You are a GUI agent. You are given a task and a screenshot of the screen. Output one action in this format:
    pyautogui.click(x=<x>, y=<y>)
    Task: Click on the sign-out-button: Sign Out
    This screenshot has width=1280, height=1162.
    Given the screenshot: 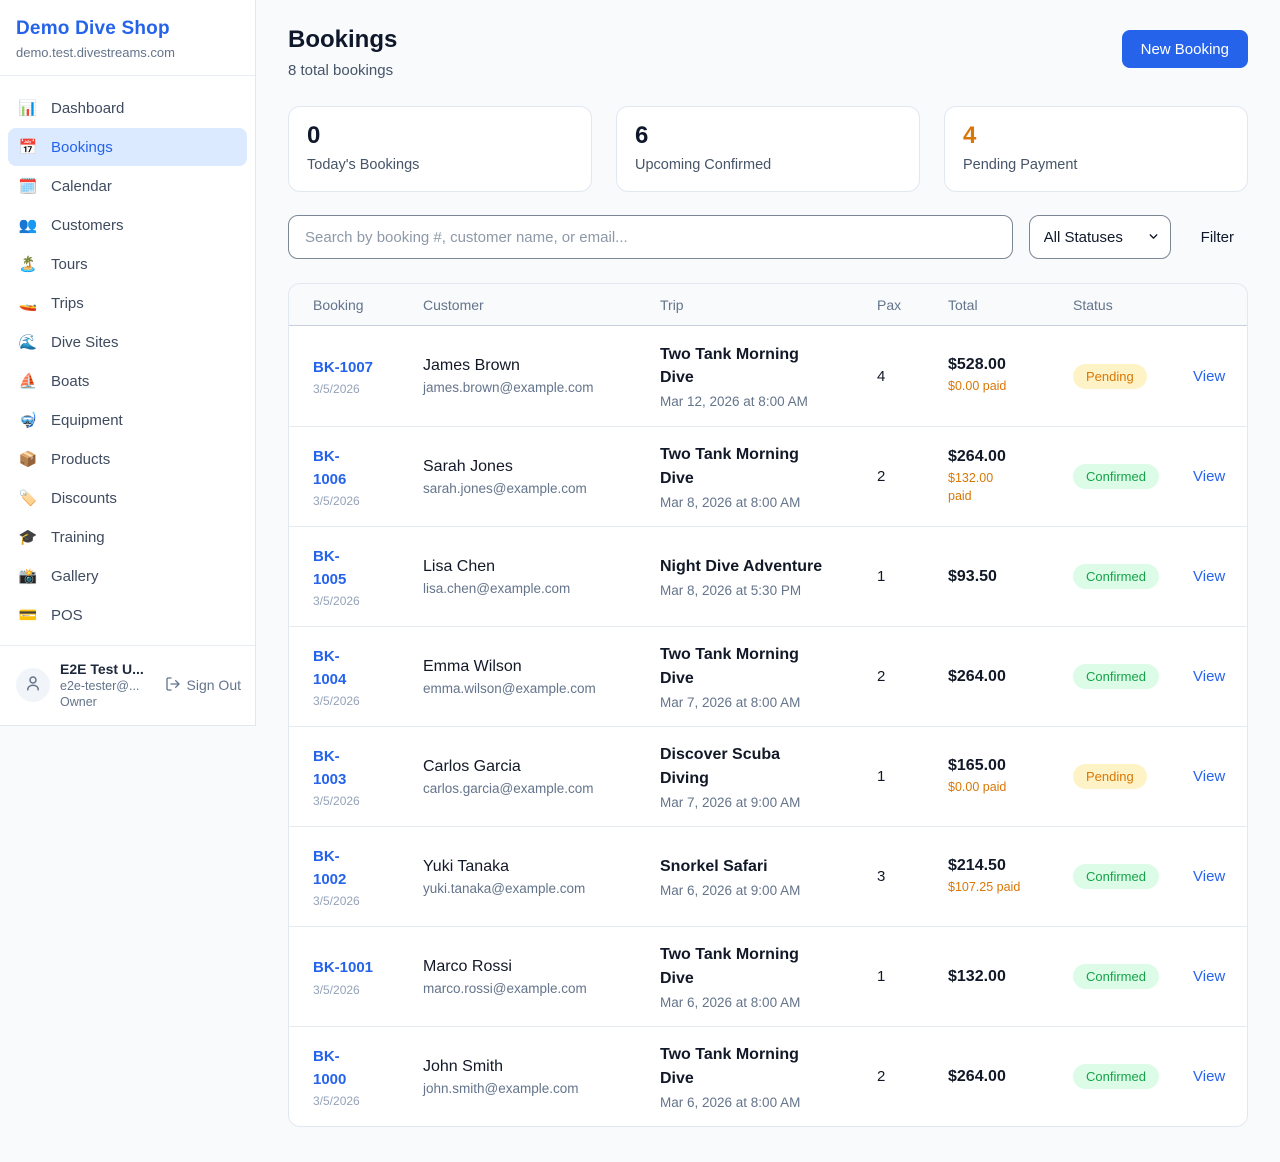 What is the action you would take?
    pyautogui.click(x=203, y=685)
    